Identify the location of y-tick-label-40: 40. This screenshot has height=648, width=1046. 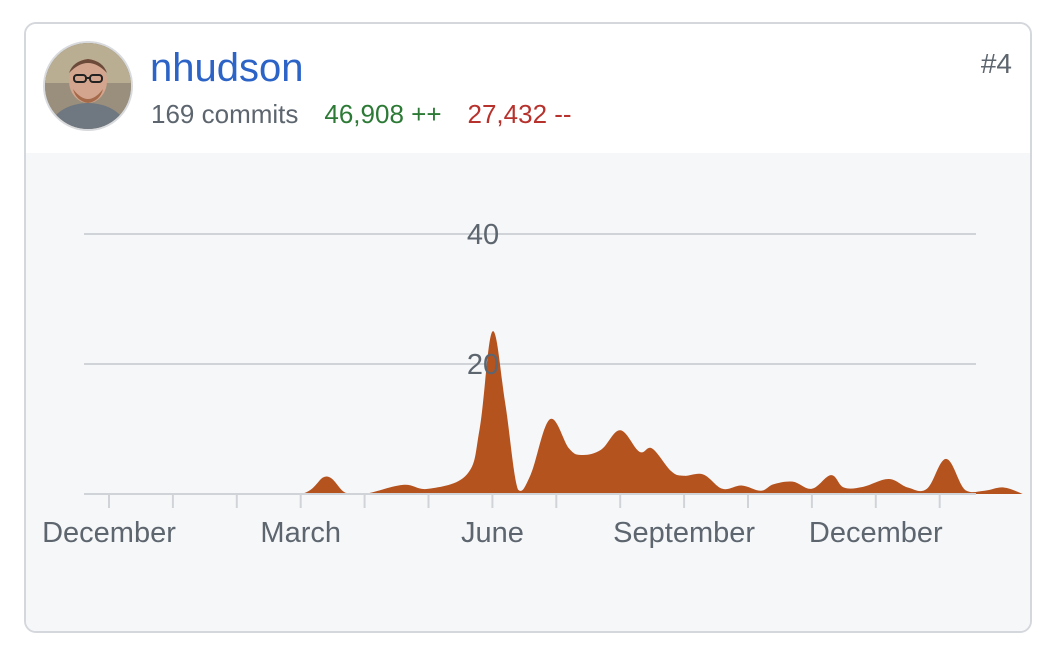
(483, 235).